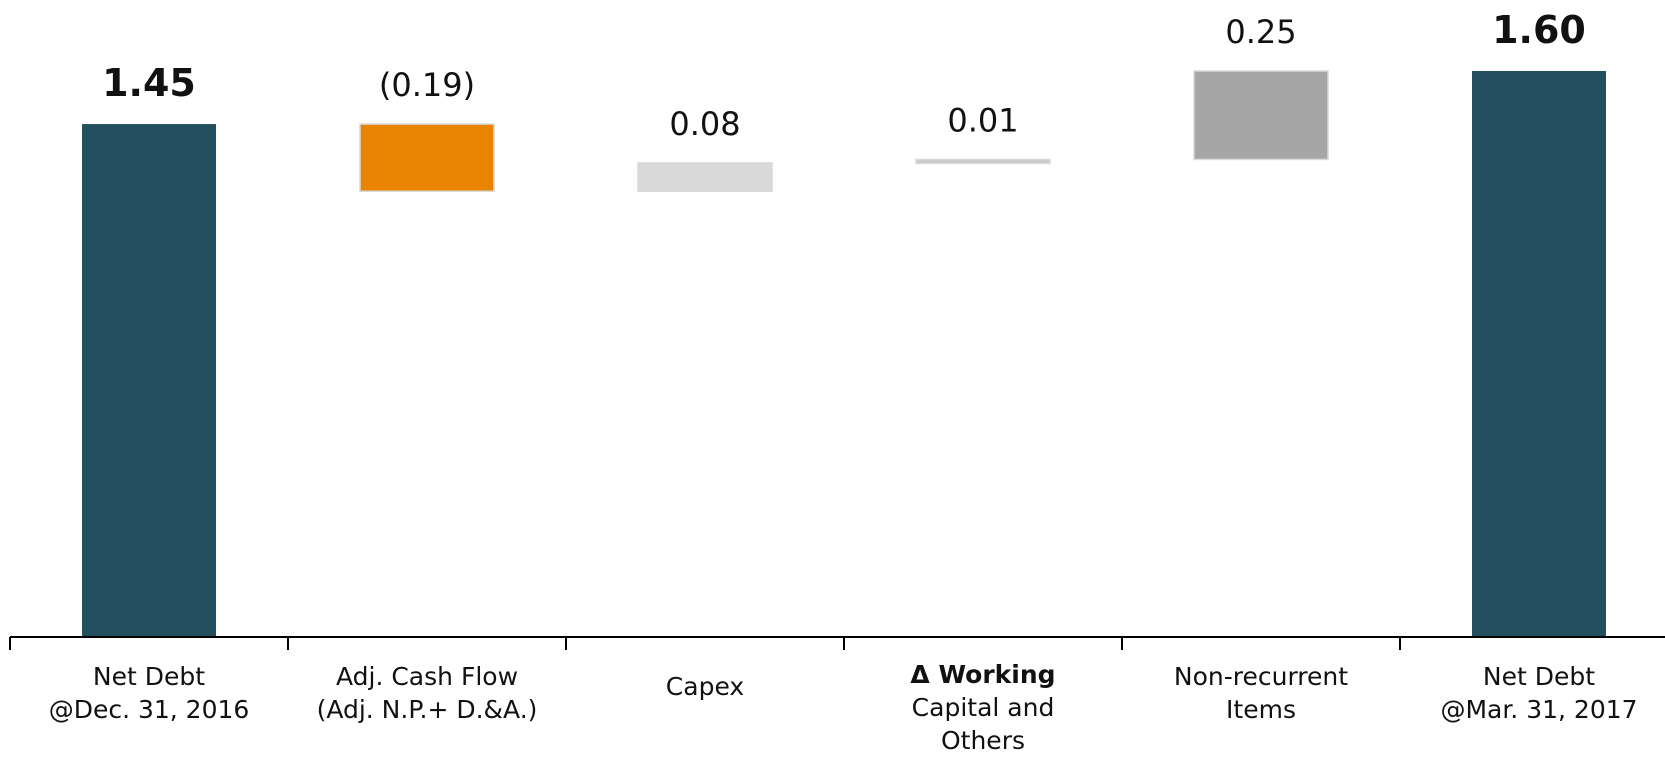 This screenshot has height=761, width=1665. What do you see at coordinates (149, 83) in the screenshot?
I see `value-label-1: 1.45` at bounding box center [149, 83].